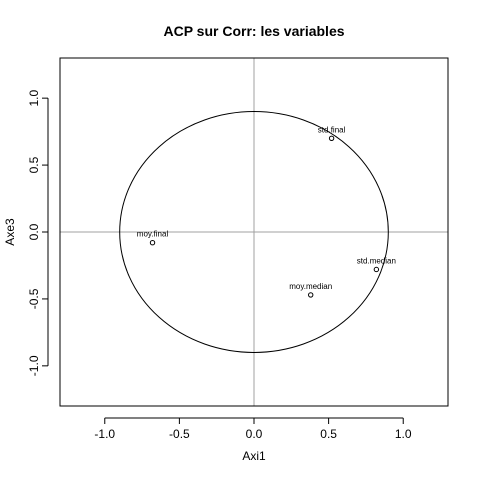  Describe the element at coordinates (34, 298) in the screenshot. I see `y-tick-label: -0.5` at that location.